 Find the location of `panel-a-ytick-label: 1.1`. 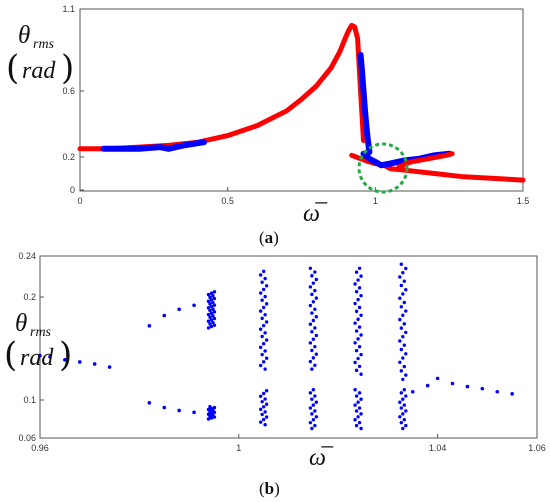

panel-a-ytick-label: 1.1 is located at coordinates (68, 9).